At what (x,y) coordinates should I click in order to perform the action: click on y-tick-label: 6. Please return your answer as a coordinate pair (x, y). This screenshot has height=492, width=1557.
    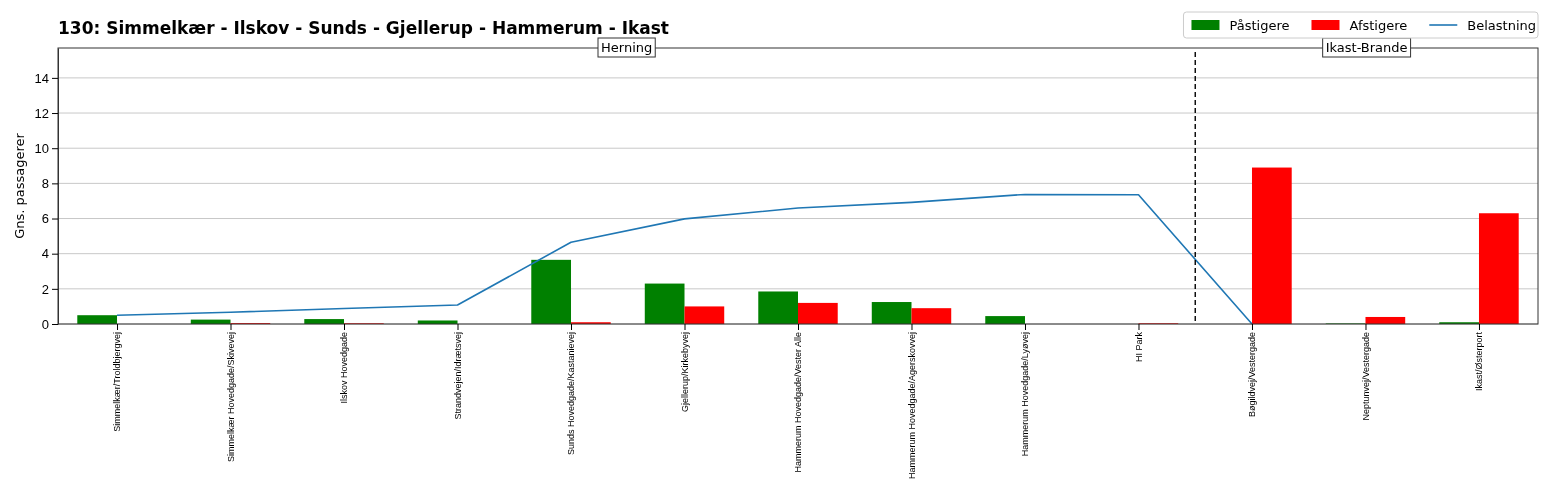
    Looking at the image, I should click on (45, 219).